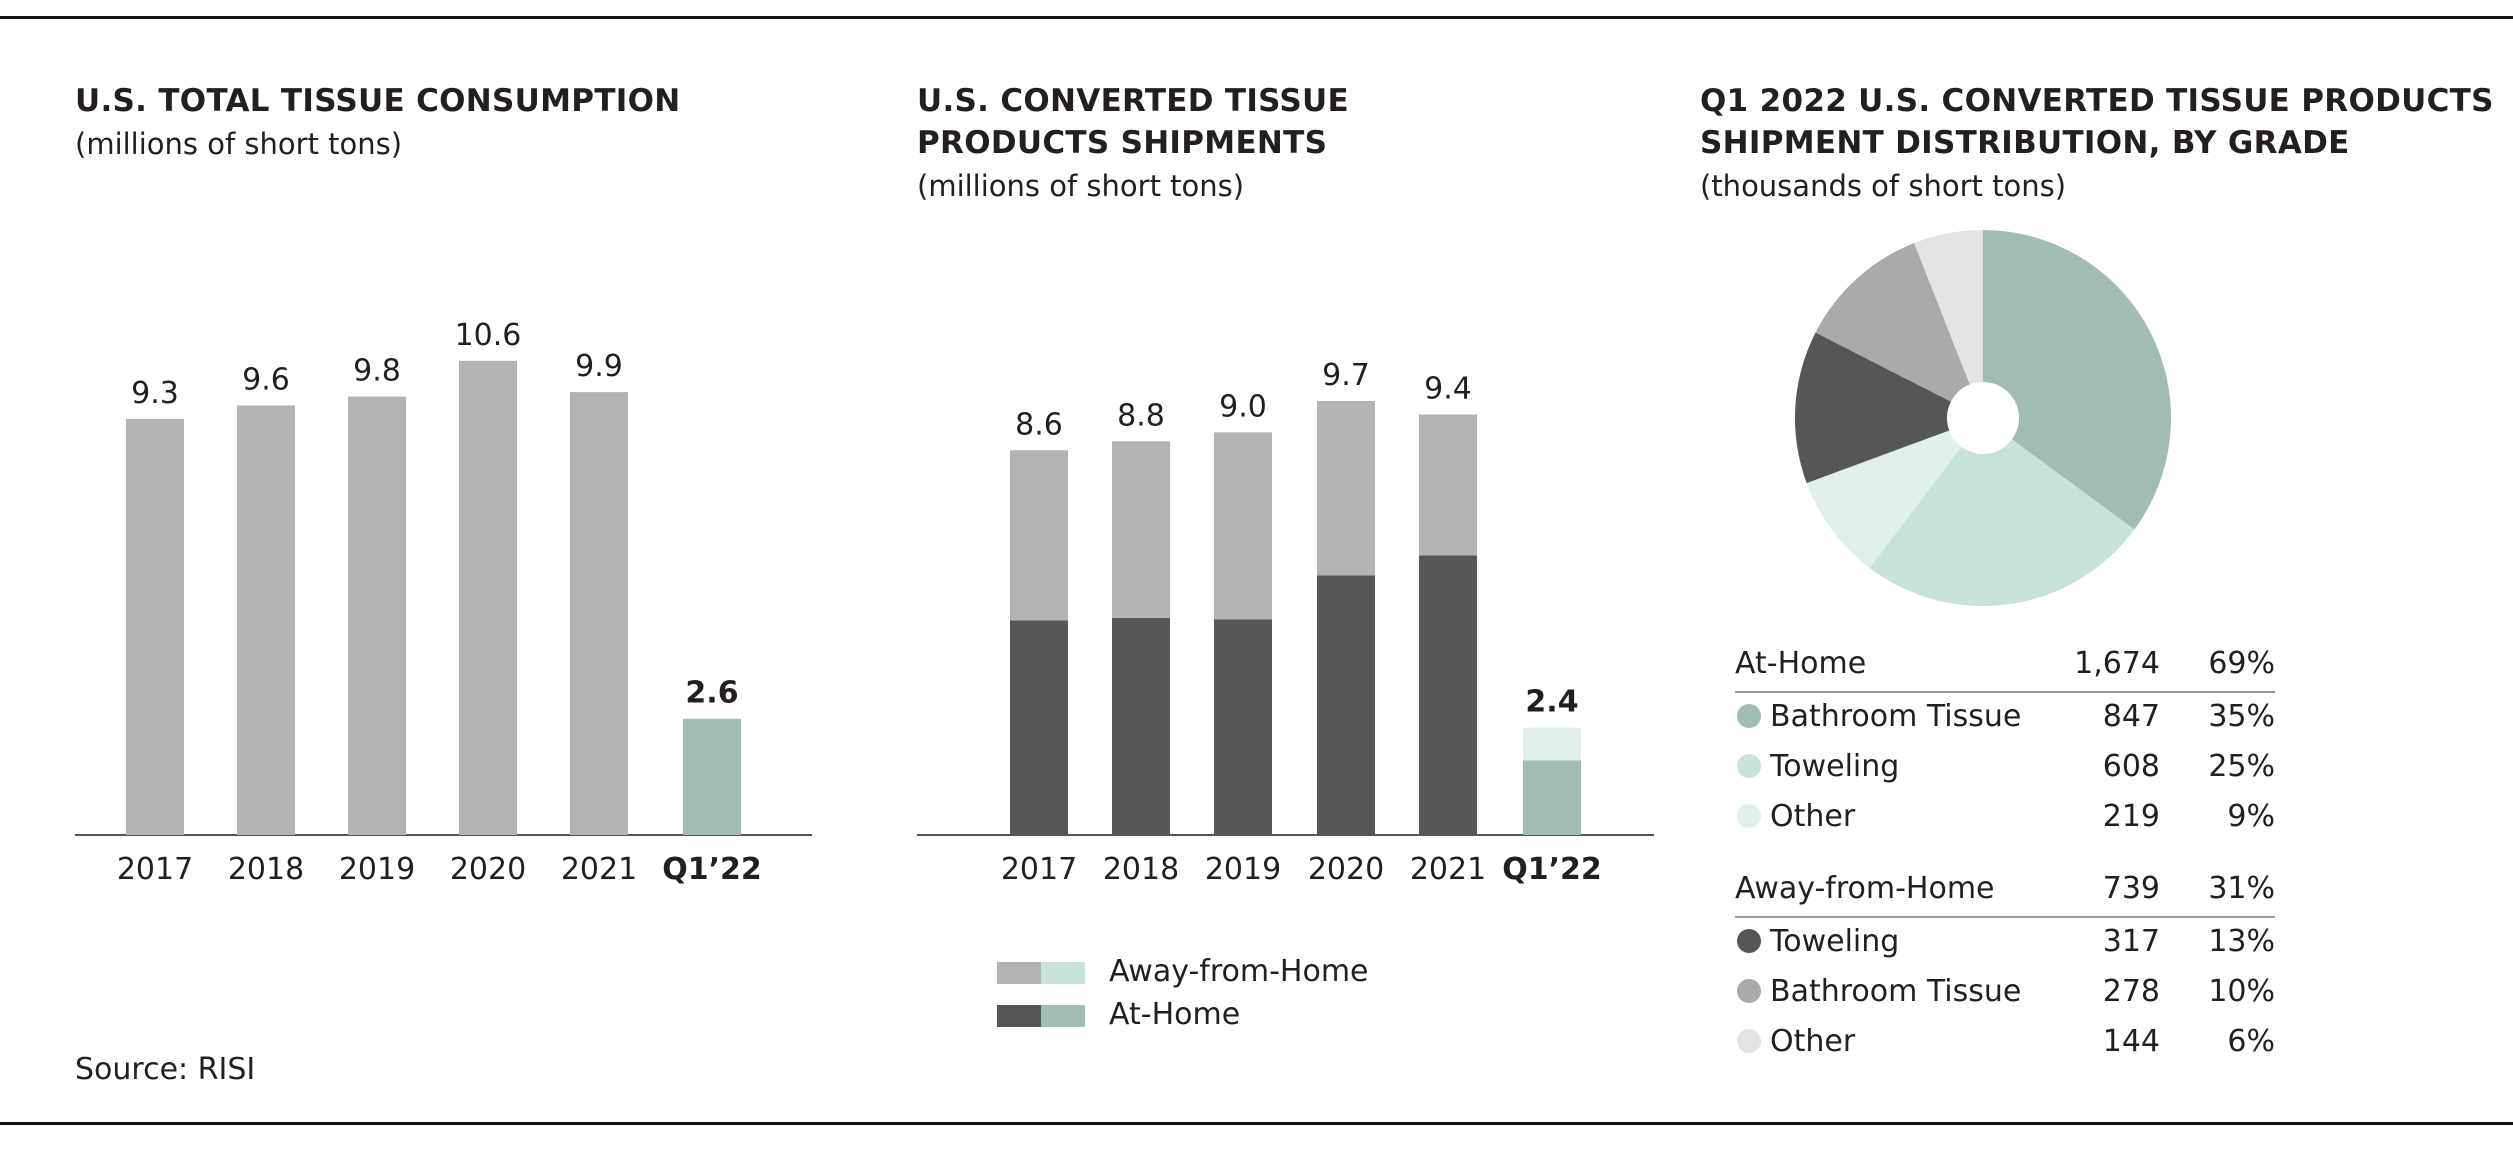 This screenshot has height=1161, width=2513. I want to click on row-value: 144, so click(2131, 1041).